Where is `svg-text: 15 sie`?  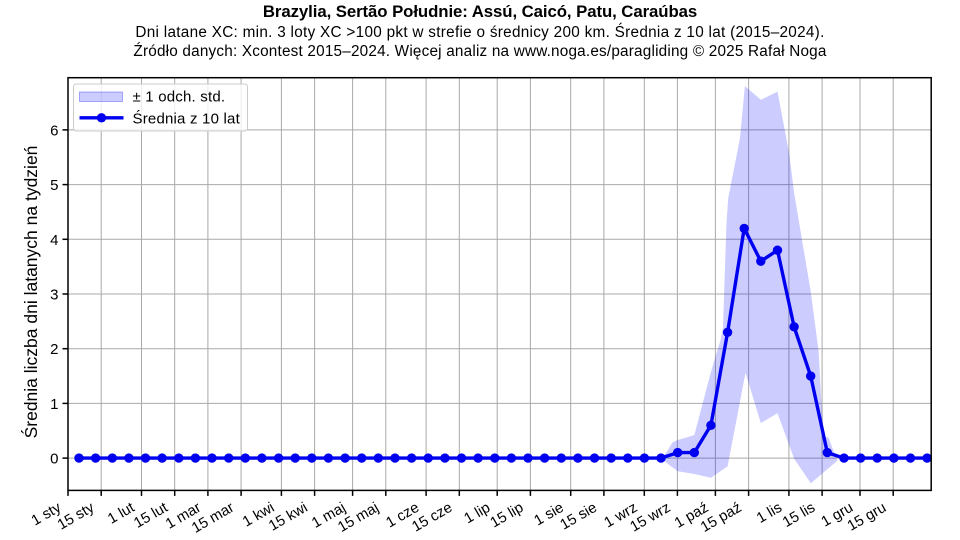 svg-text: 15 sie is located at coordinates (579, 517).